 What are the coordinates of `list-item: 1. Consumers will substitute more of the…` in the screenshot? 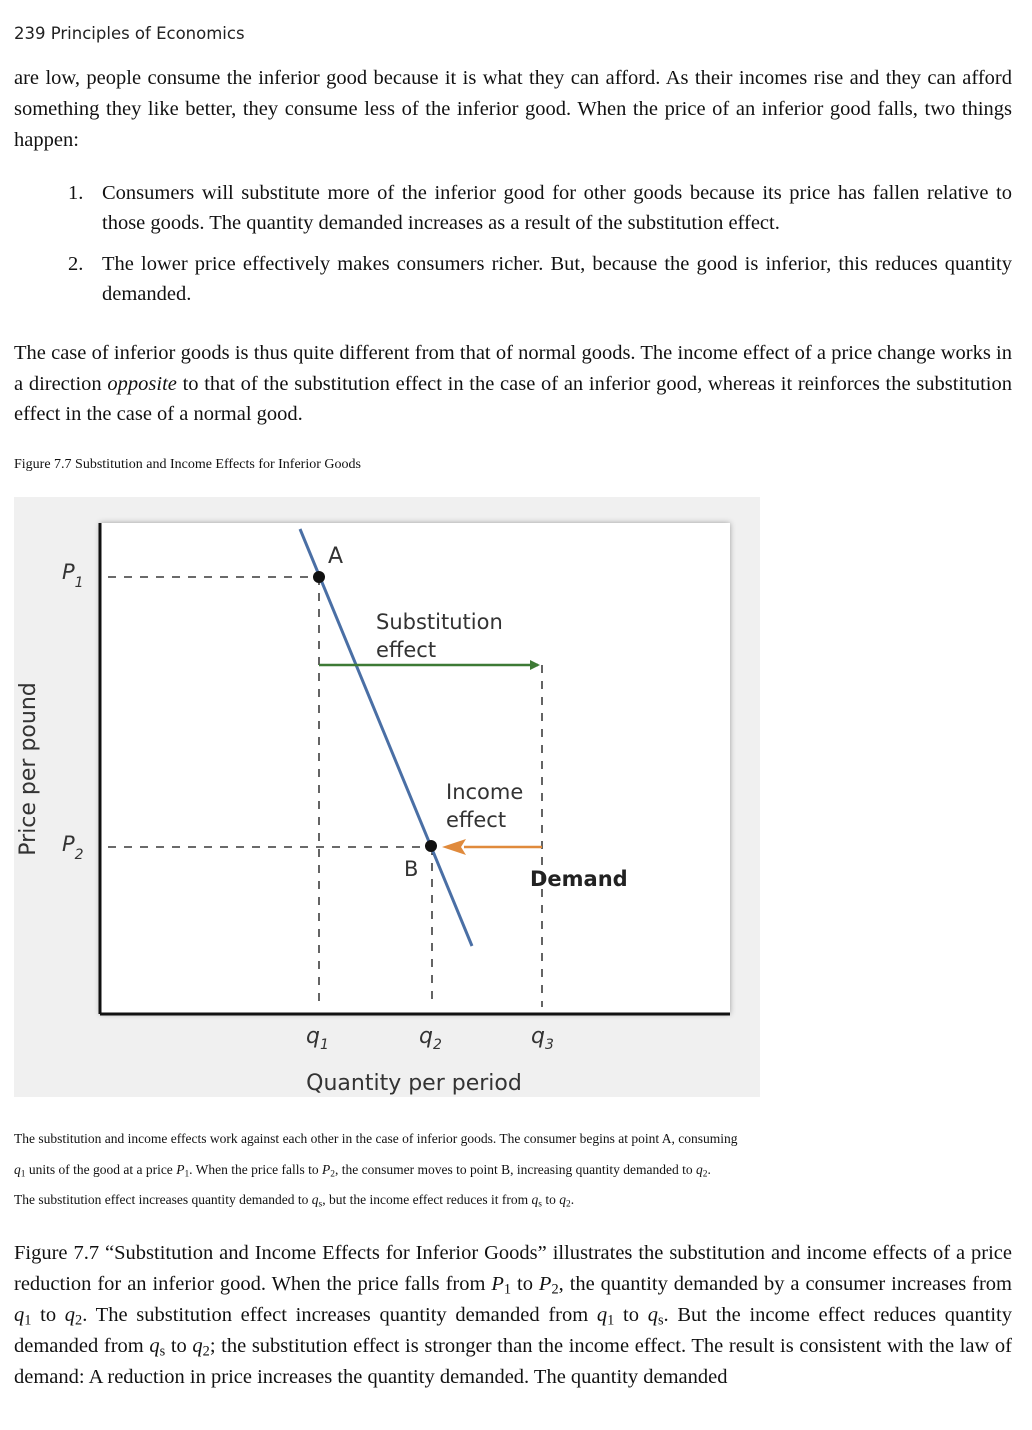 It's located at (536, 208).